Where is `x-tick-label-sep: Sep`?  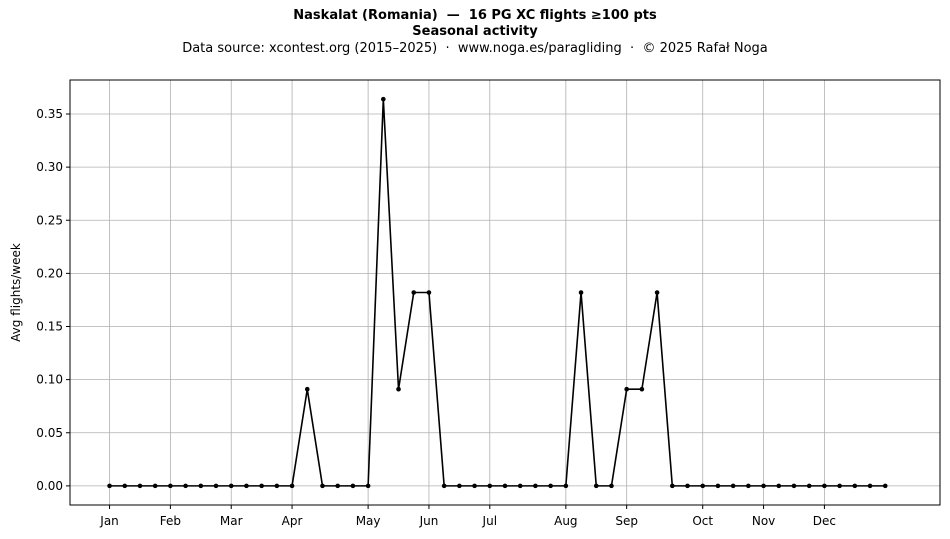 x-tick-label-sep: Sep is located at coordinates (626, 521).